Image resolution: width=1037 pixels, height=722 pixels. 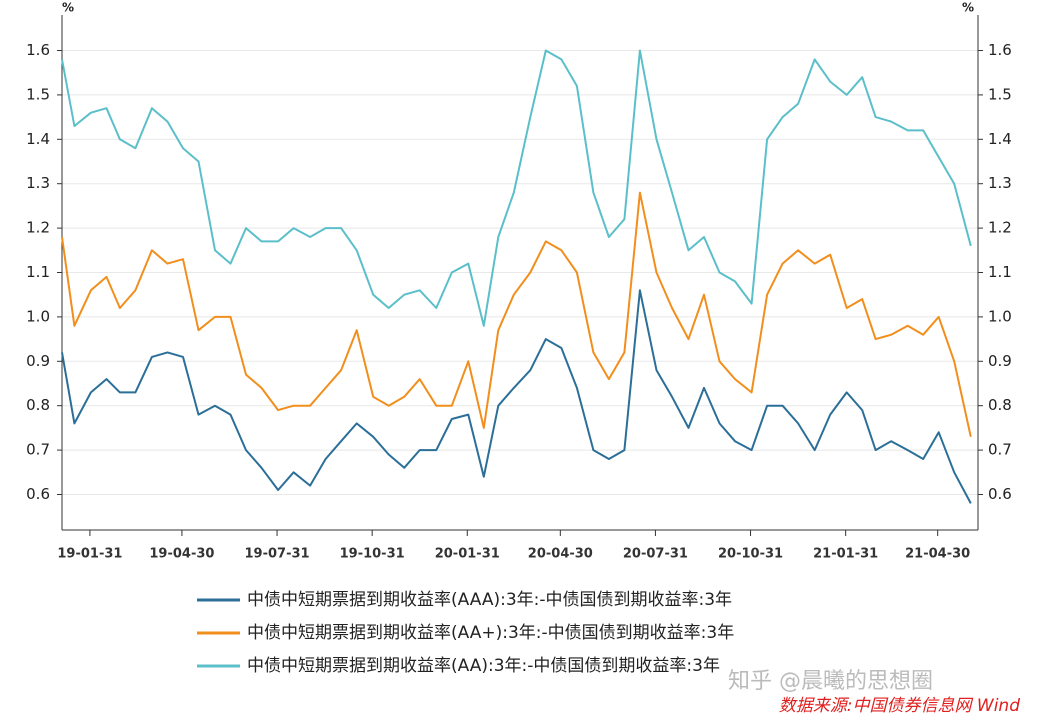 What do you see at coordinates (467, 554) in the screenshot?
I see `x-tick-label: 20-01-31` at bounding box center [467, 554].